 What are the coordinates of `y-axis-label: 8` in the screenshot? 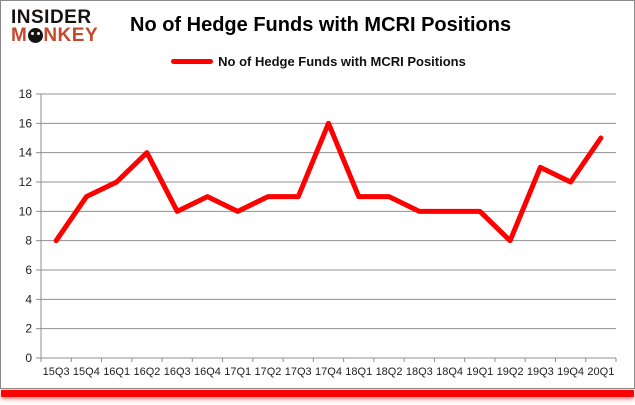 It's located at (28, 241).